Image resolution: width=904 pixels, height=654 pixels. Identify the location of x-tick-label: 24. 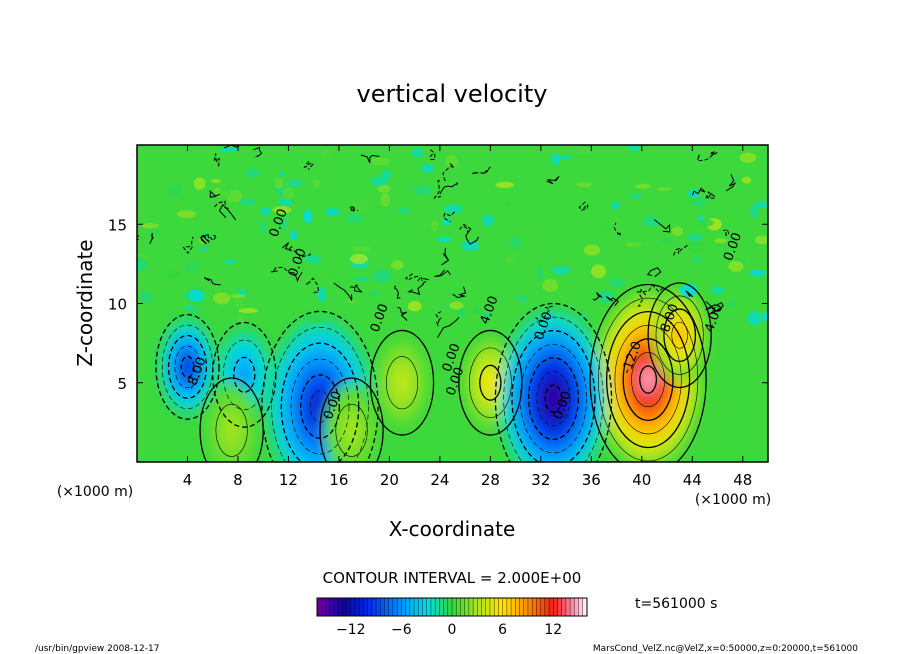
(439, 480).